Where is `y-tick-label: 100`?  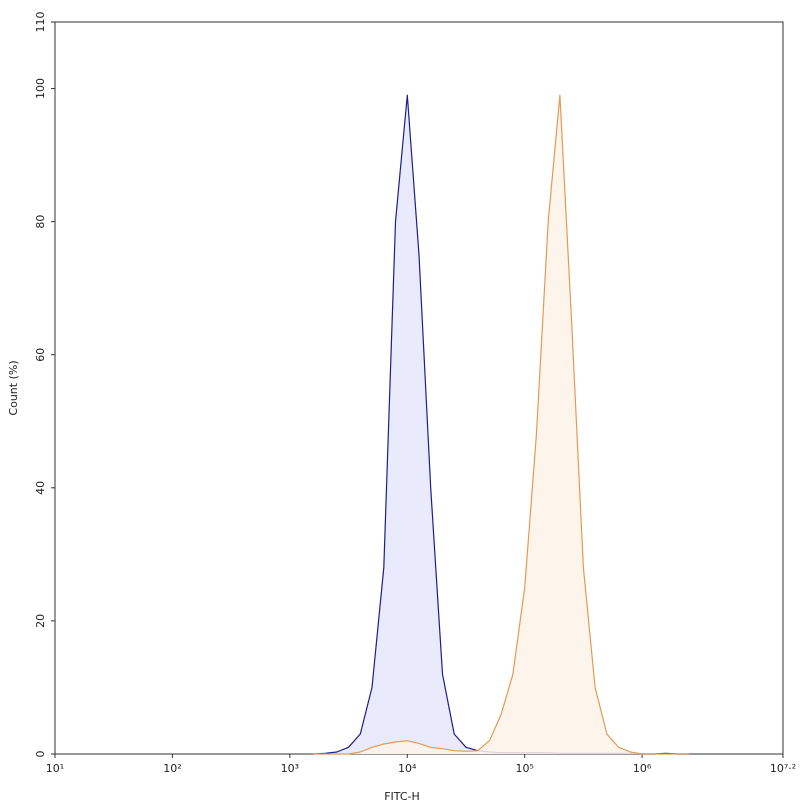
y-tick-label: 100 is located at coordinates (40, 88).